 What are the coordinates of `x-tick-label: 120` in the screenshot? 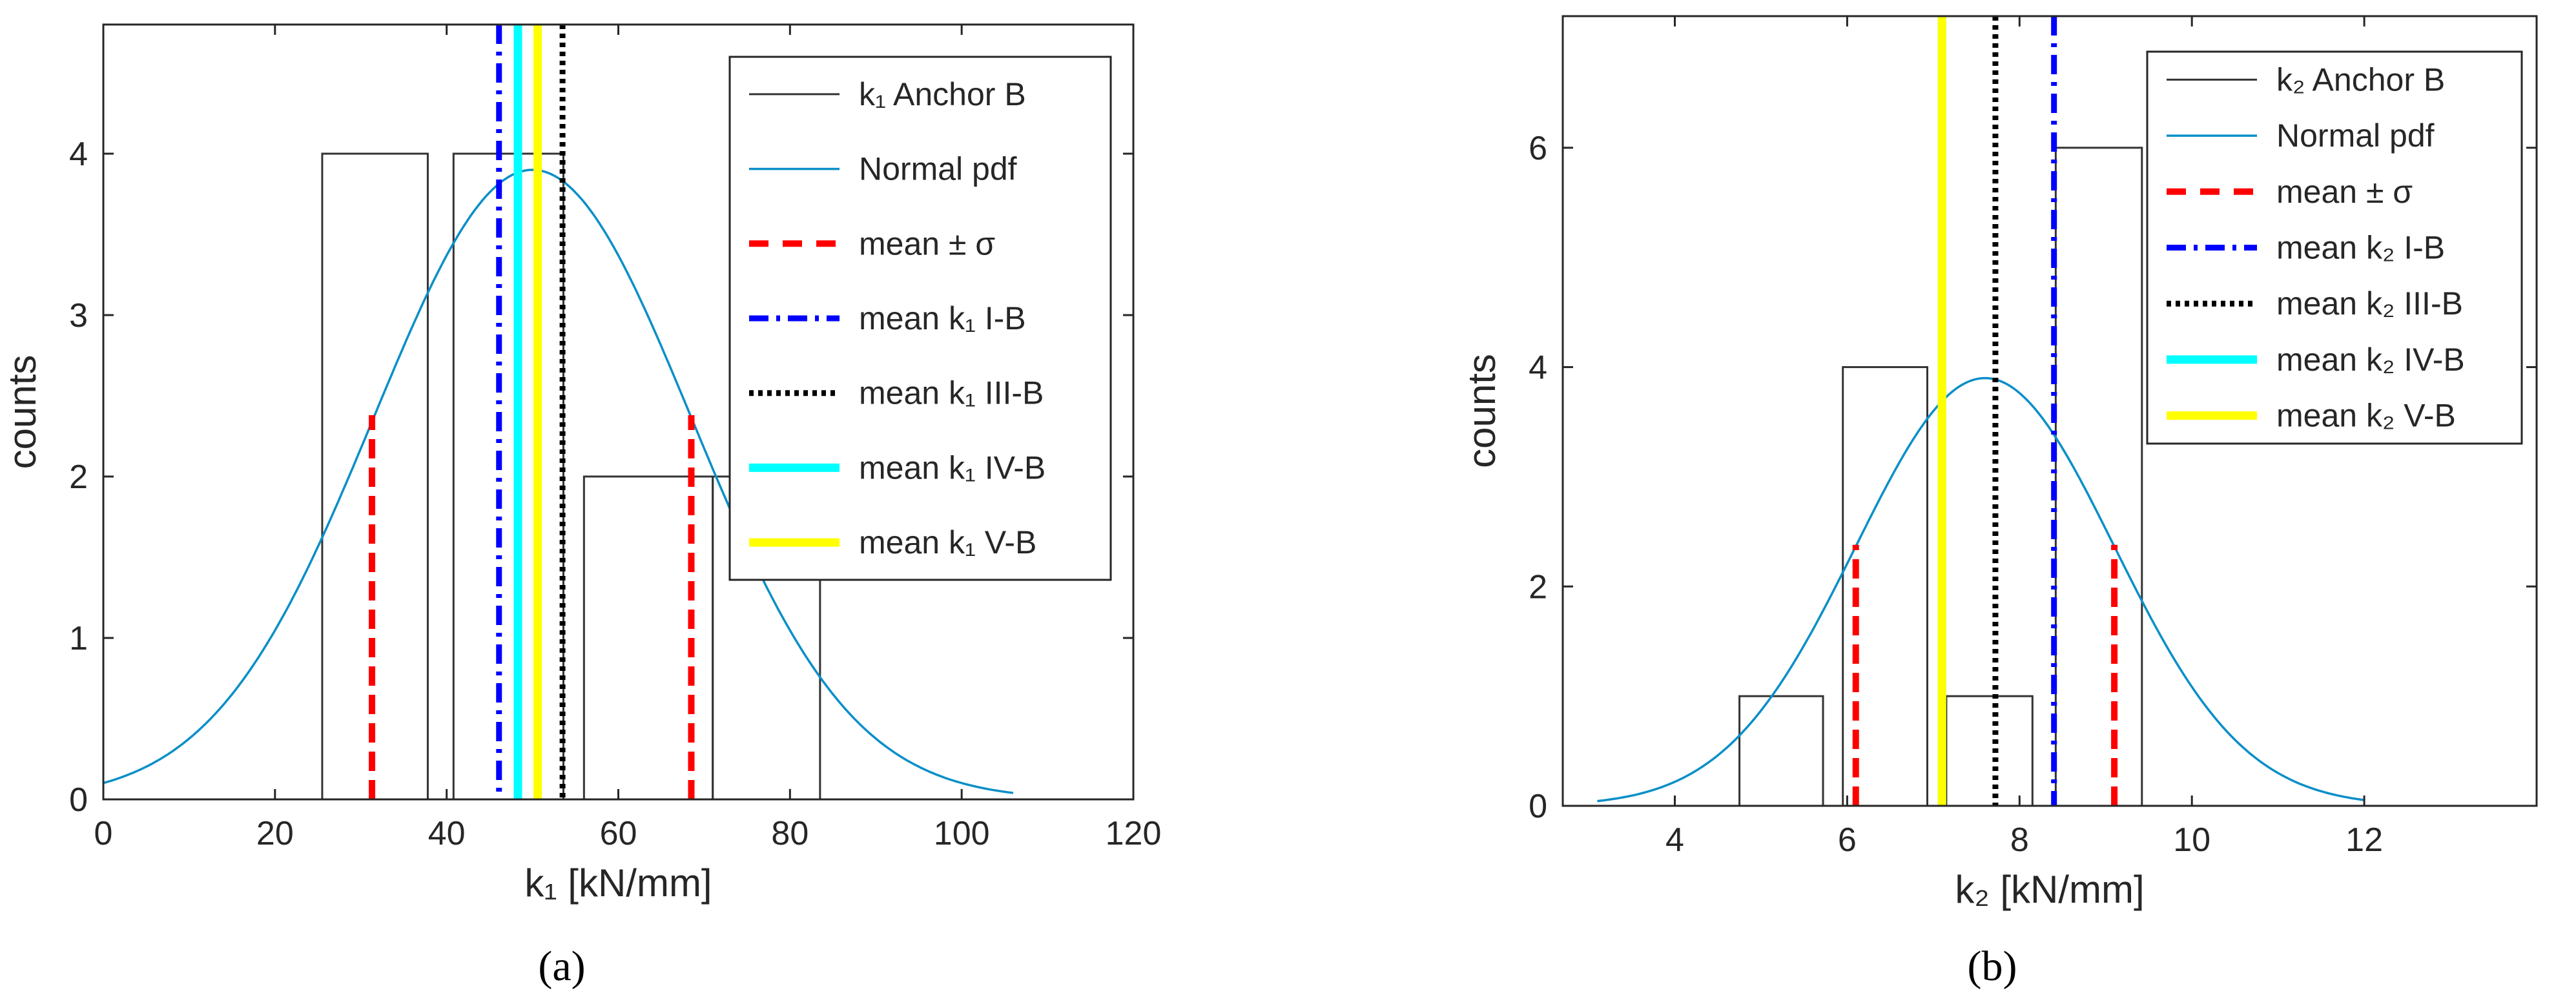 It's located at (1134, 833).